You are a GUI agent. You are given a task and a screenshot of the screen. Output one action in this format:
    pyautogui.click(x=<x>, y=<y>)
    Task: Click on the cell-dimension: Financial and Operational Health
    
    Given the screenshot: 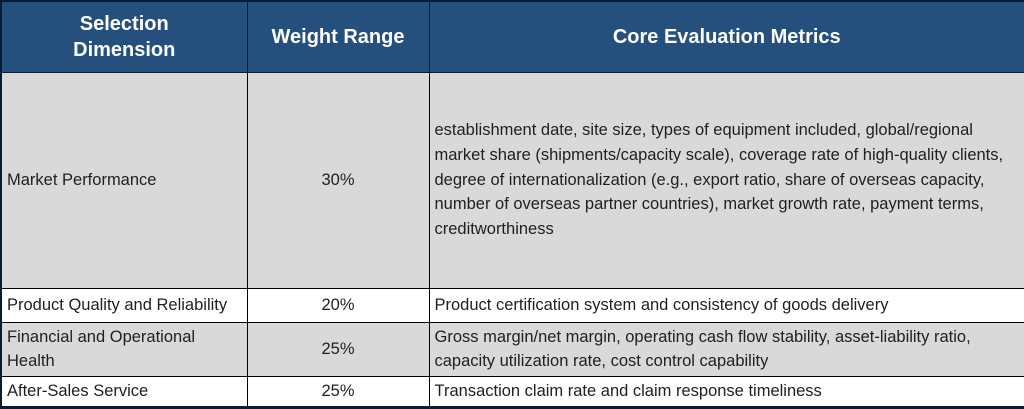 What is the action you would take?
    pyautogui.click(x=124, y=349)
    